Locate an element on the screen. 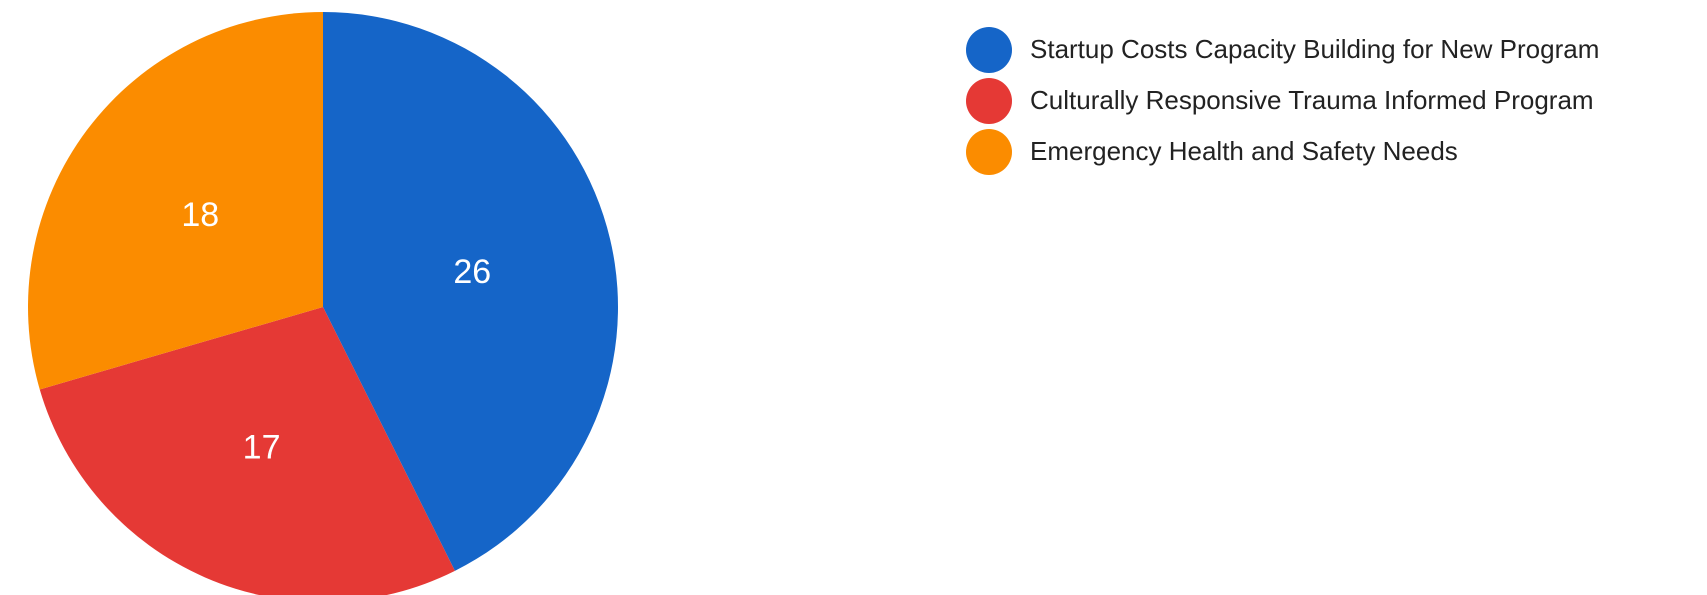 Image resolution: width=1707 pixels, height=595 pixels. pie-slice-value-label: 26 is located at coordinates (472, 272).